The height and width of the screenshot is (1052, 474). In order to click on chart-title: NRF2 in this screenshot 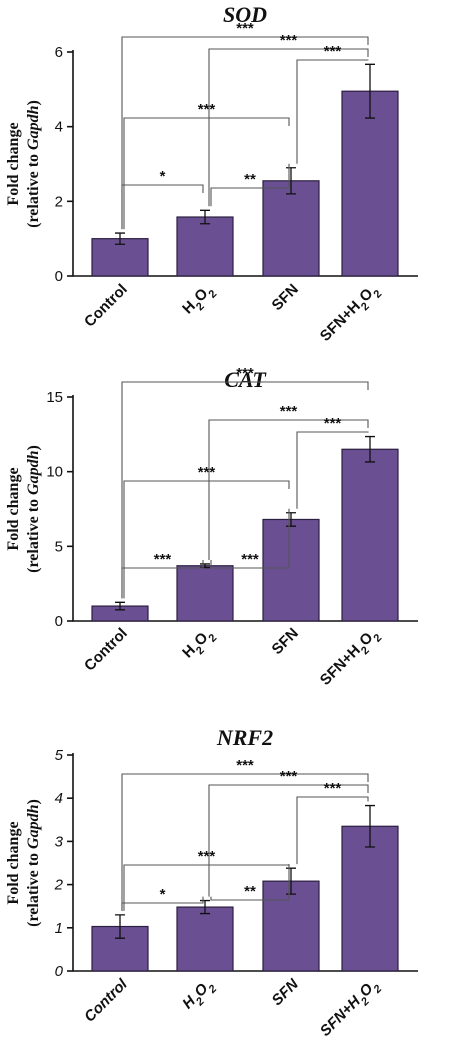, I will do `click(244, 737)`.